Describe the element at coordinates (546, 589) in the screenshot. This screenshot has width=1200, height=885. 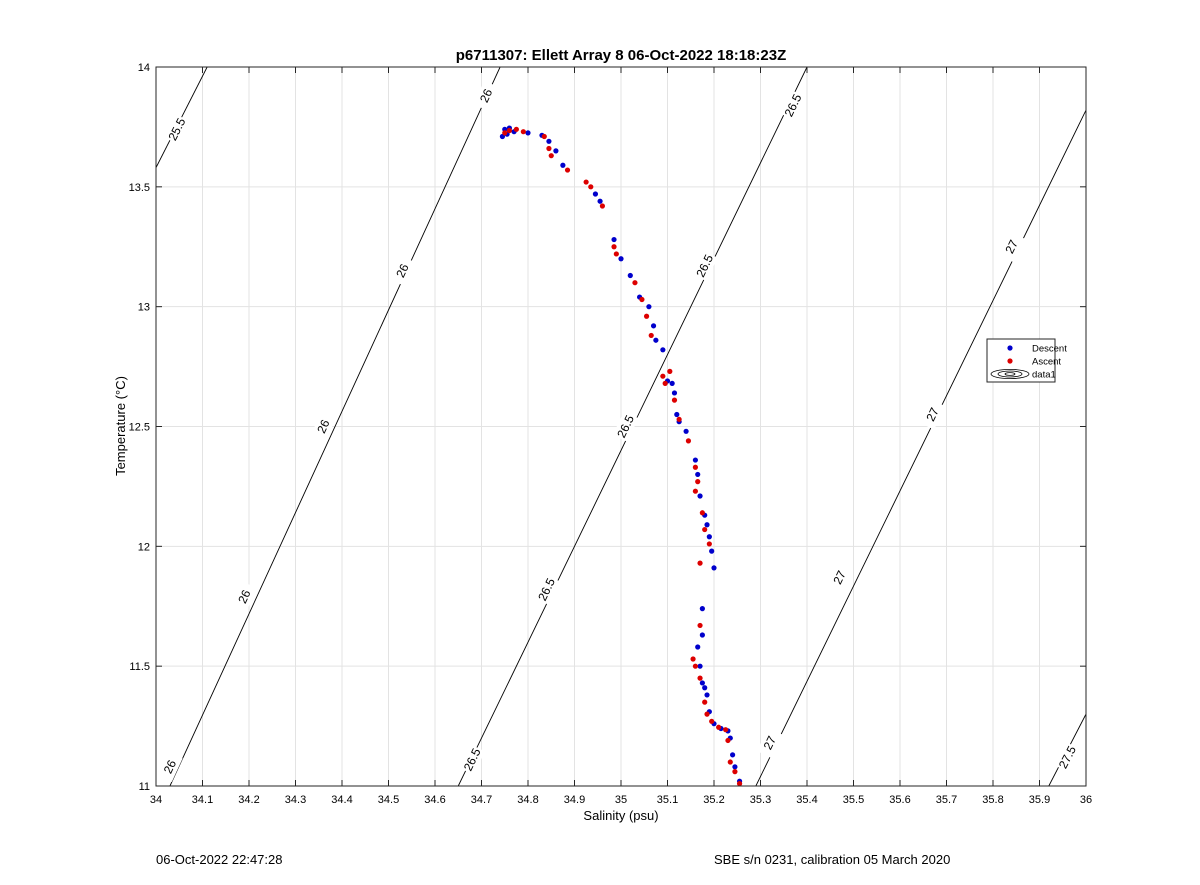
I see `density-contour-label: 26.5` at that location.